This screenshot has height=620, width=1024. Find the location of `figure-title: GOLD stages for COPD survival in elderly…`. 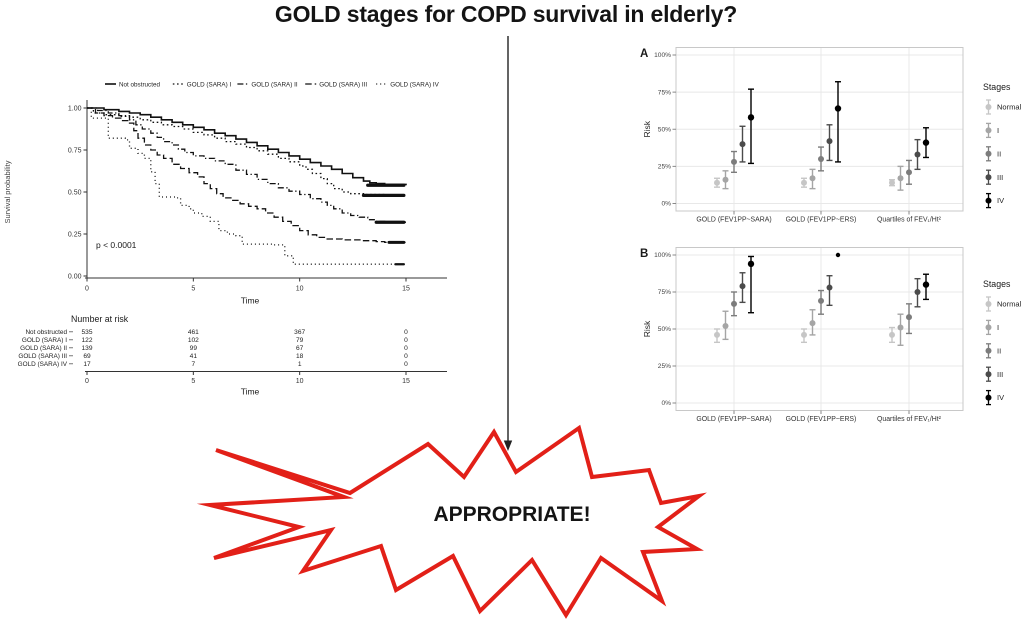

figure-title: GOLD stages for COPD survival in elderly… is located at coordinates (506, 14).